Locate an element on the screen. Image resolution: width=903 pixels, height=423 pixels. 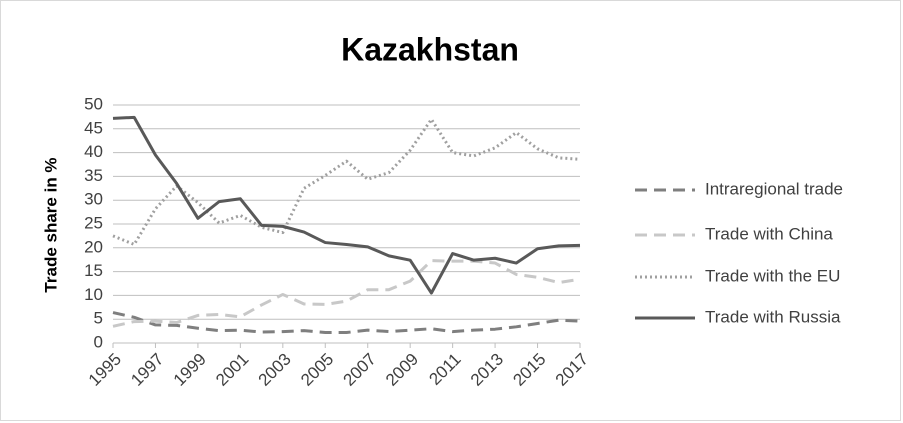
chart-title: Kazakhstan is located at coordinates (430, 49).